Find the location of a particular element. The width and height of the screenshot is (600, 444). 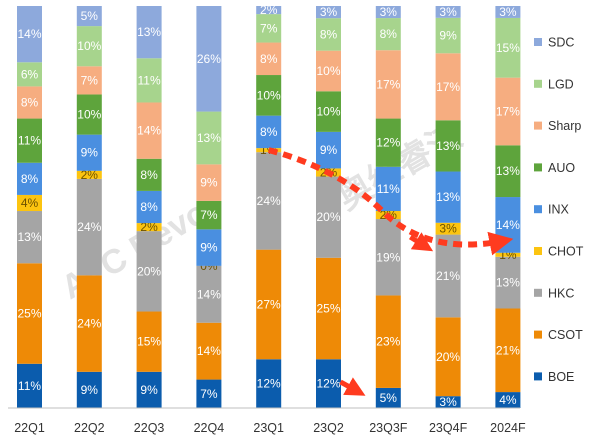

legend-label-auo: AUO is located at coordinates (561, 168).